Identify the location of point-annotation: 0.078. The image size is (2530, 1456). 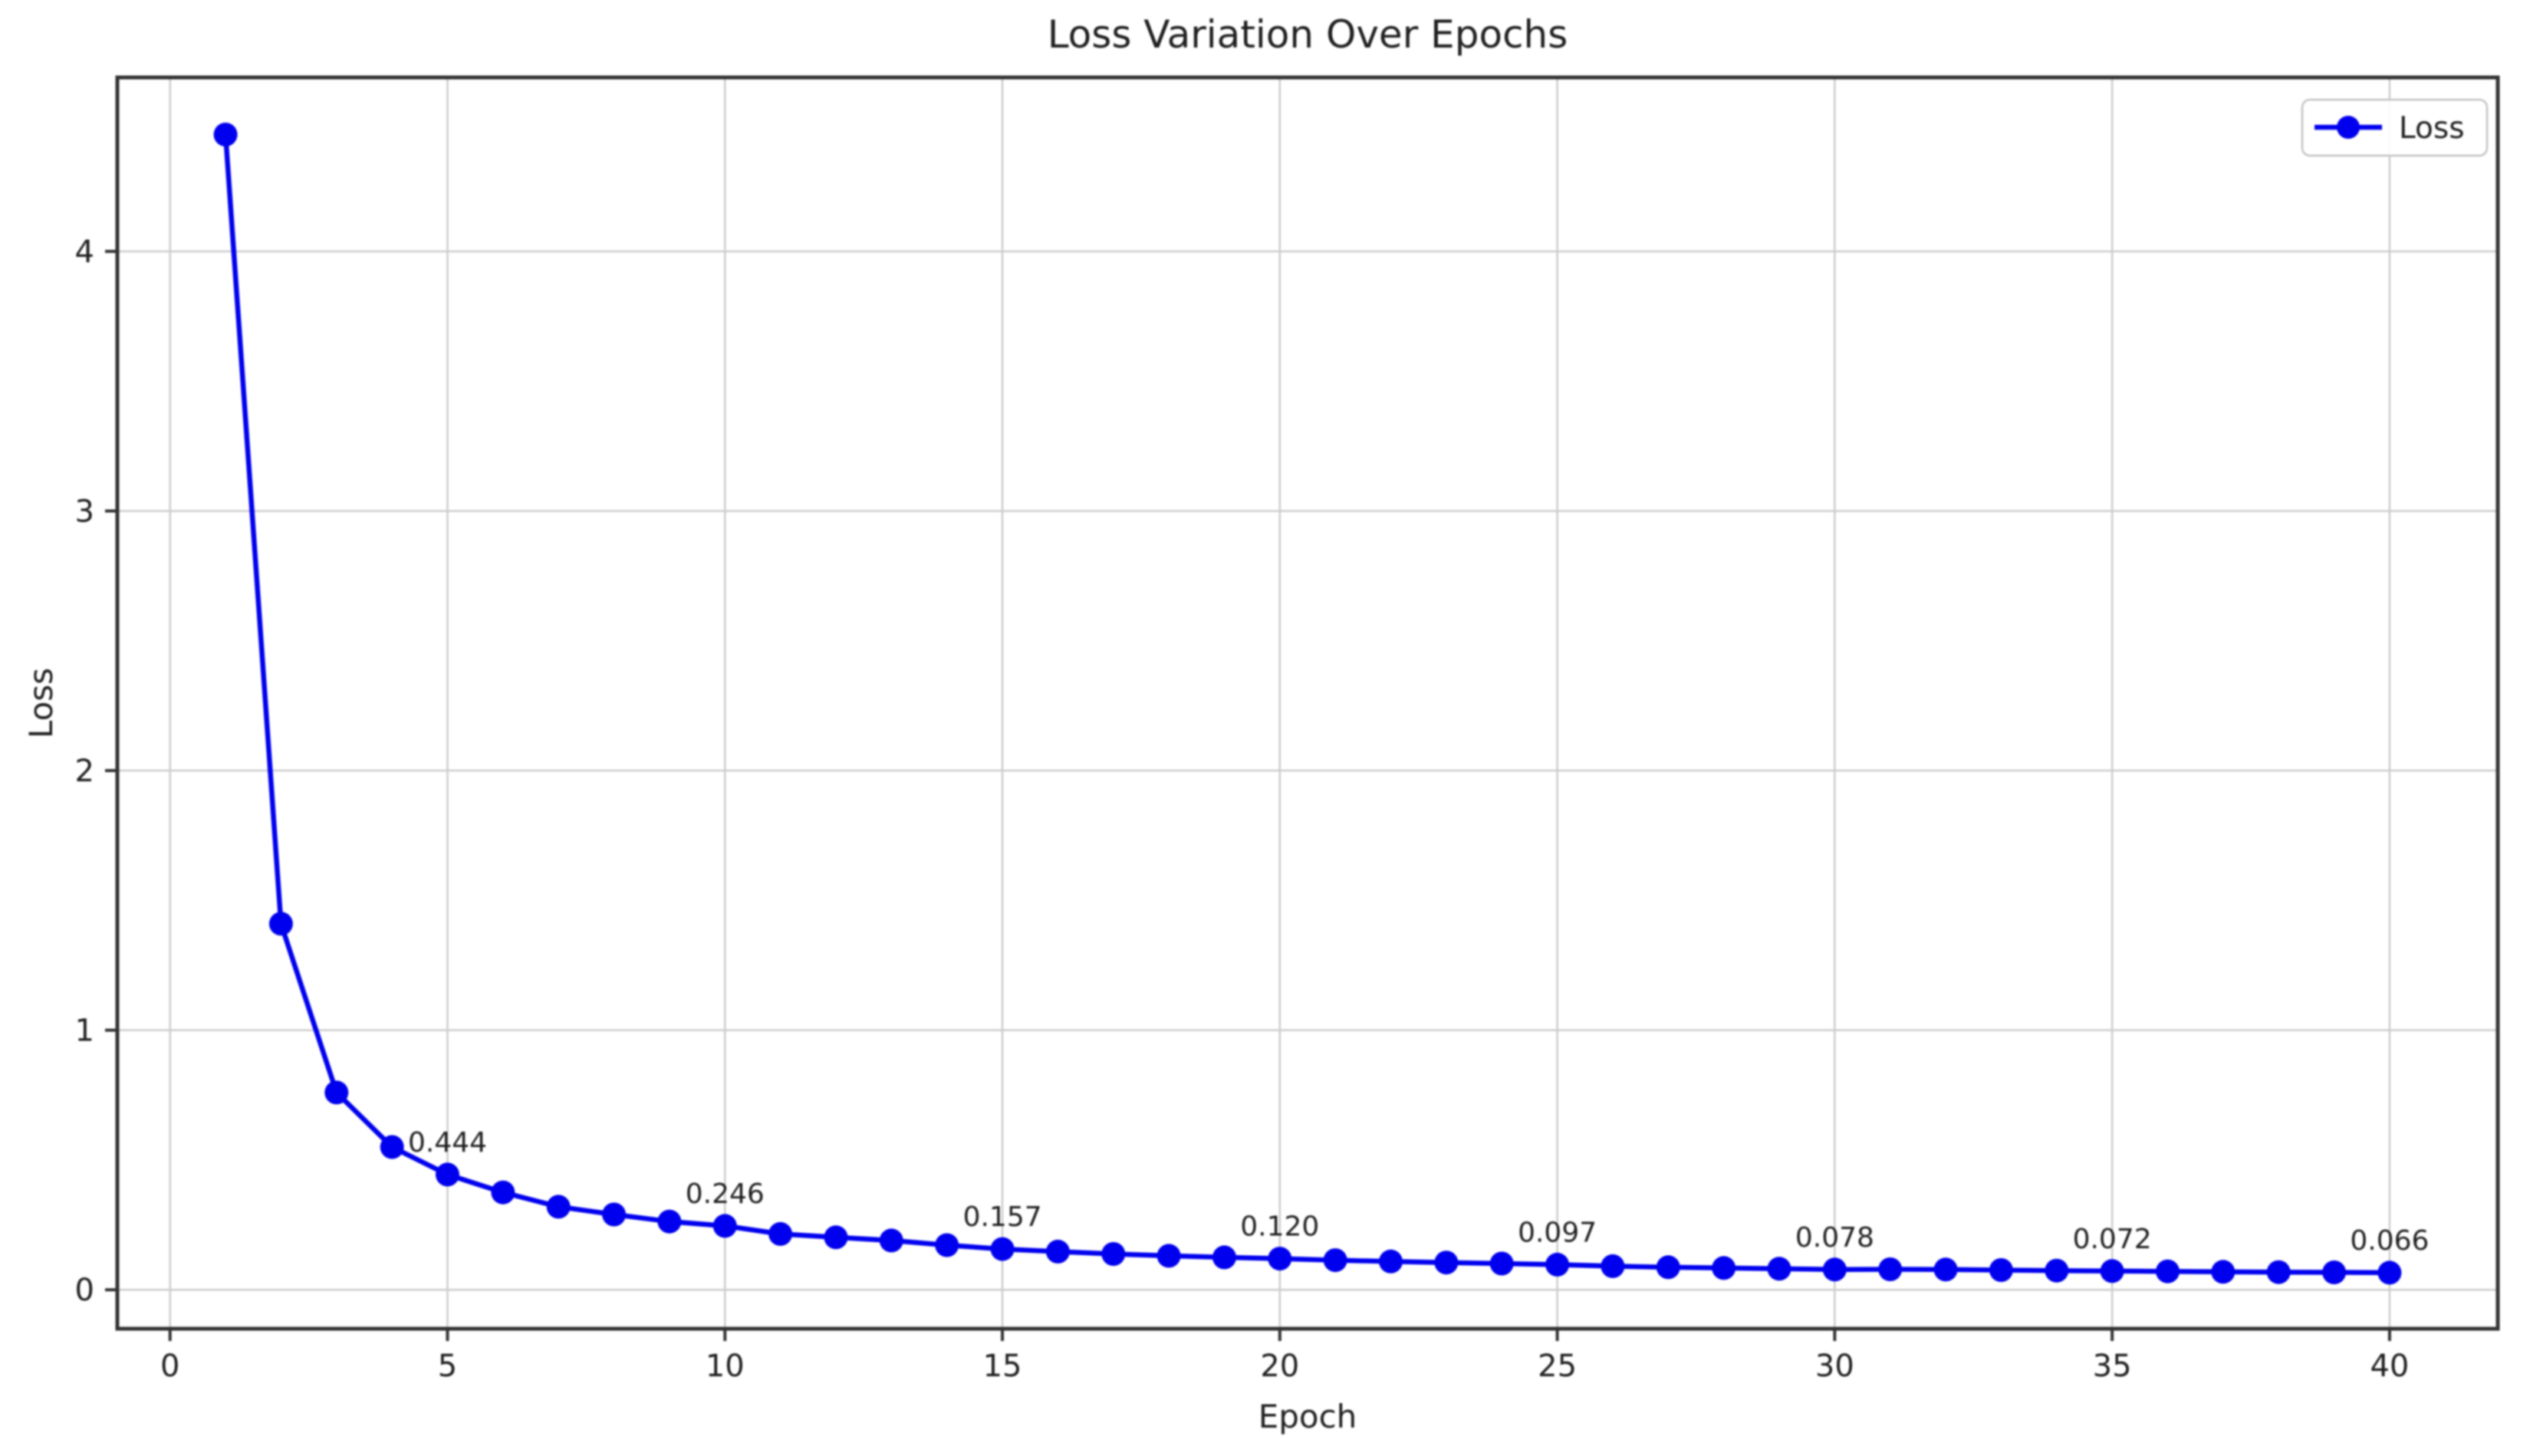
(1834, 1238).